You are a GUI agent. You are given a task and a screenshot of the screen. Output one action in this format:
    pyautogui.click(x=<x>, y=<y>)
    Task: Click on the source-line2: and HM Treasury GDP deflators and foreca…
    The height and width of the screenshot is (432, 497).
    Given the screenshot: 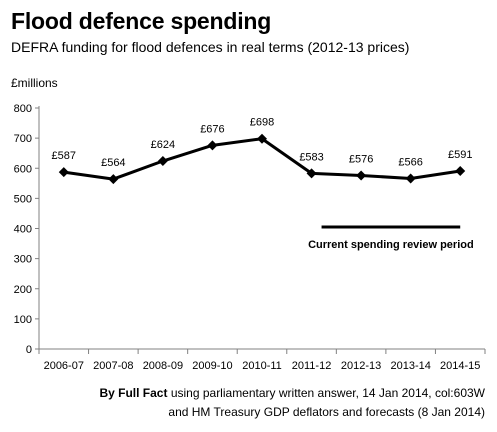 What is the action you would take?
    pyautogui.click(x=326, y=412)
    